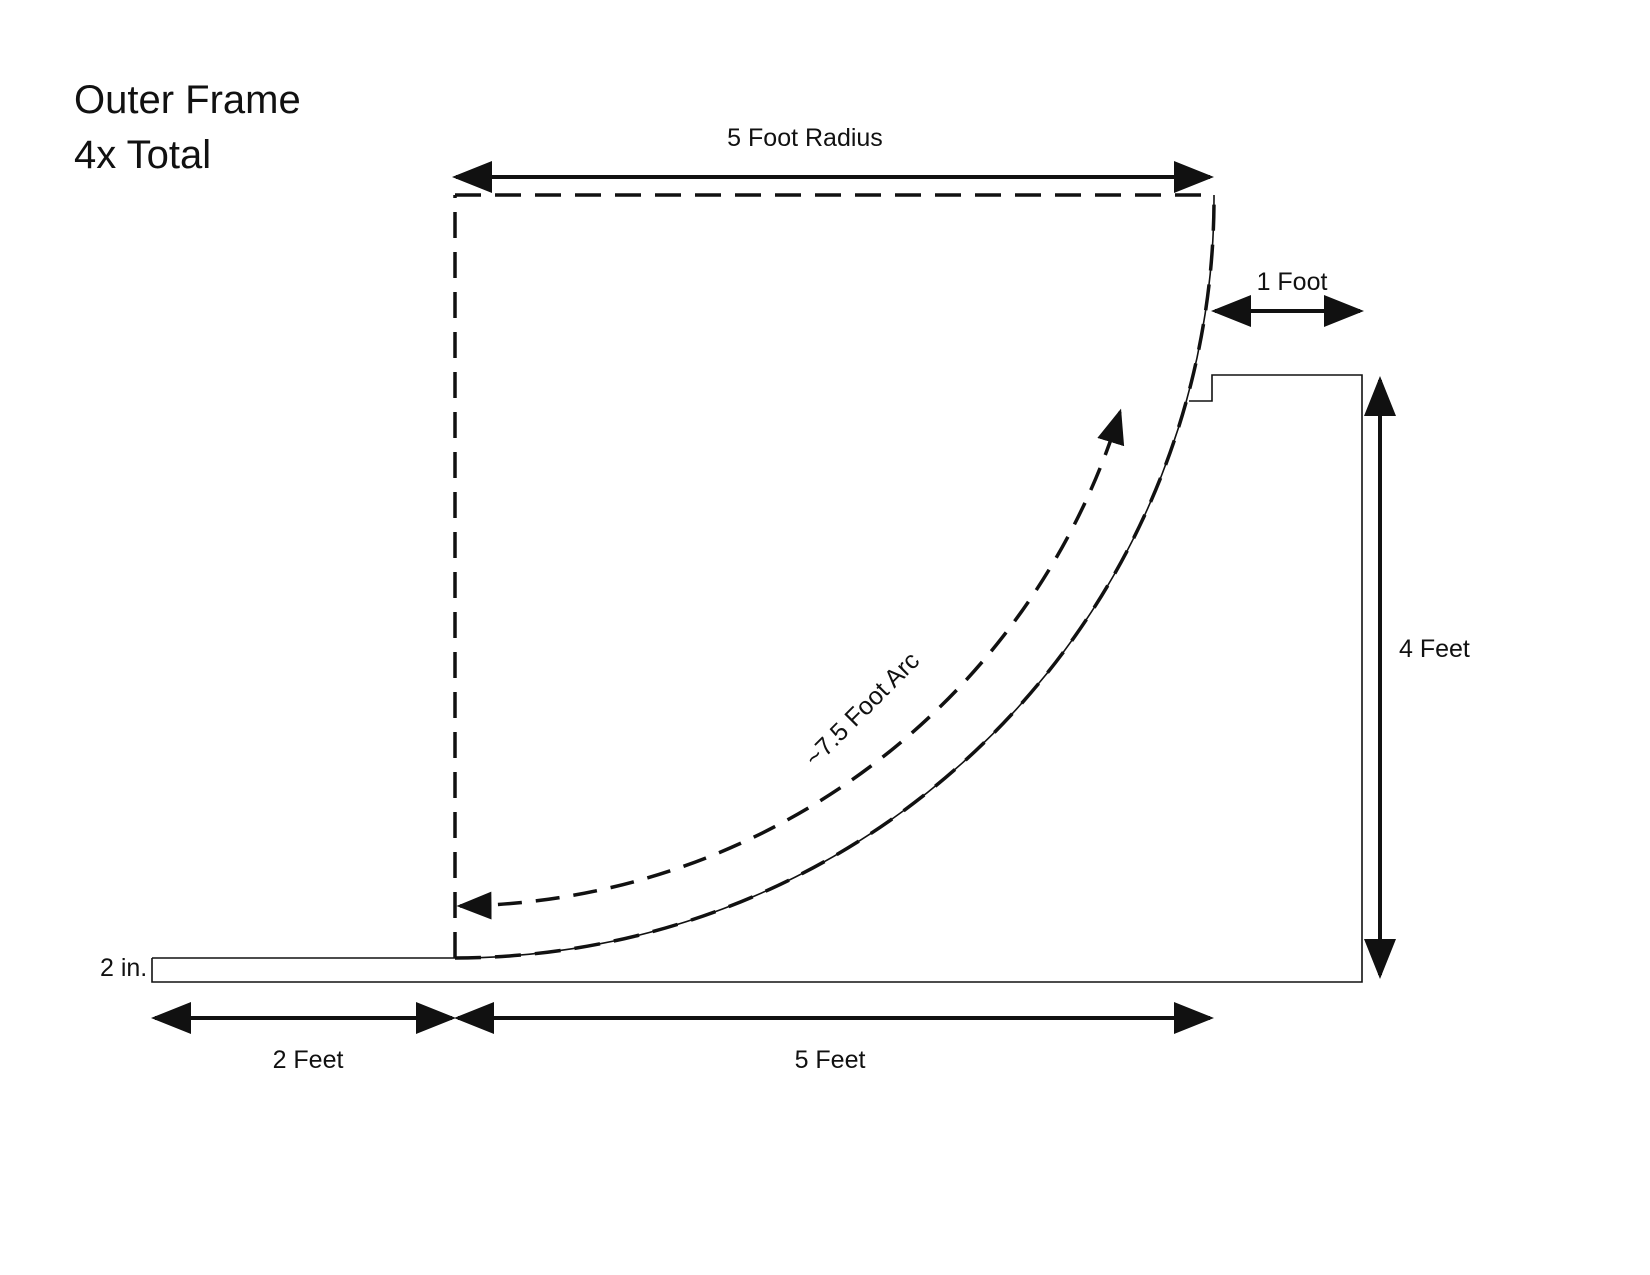 The image size is (1650, 1275). Describe the element at coordinates (187, 100) in the screenshot. I see `title-line-1: Outer Frame` at that location.